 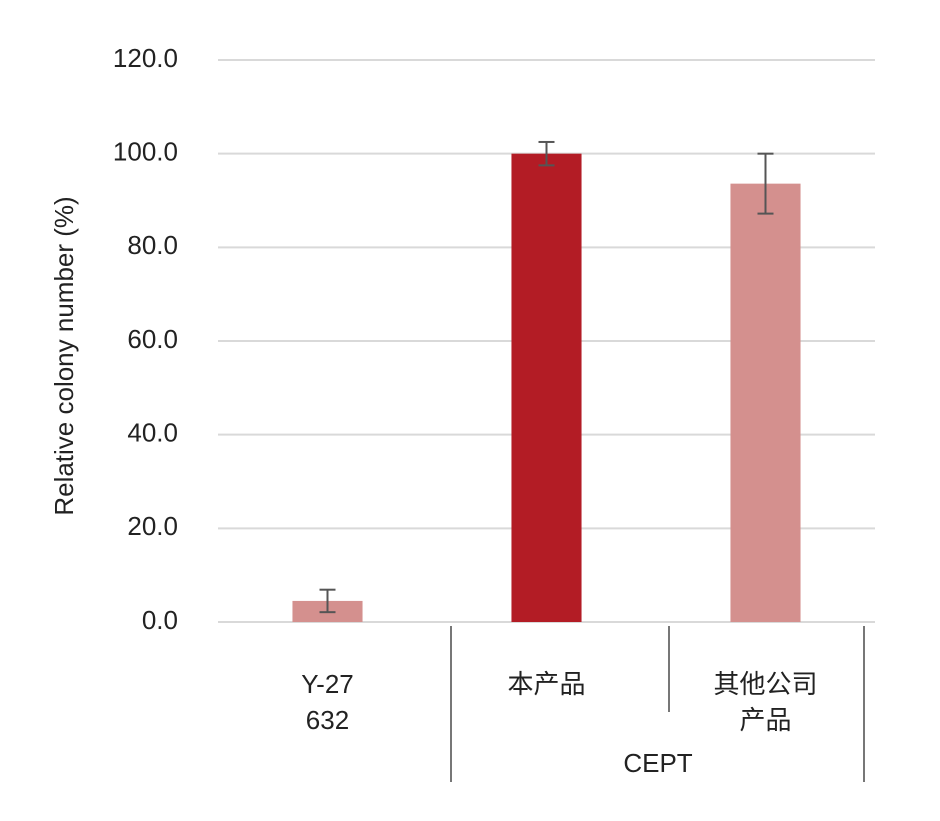 I want to click on y-tick-label: 40.0, so click(x=152, y=433).